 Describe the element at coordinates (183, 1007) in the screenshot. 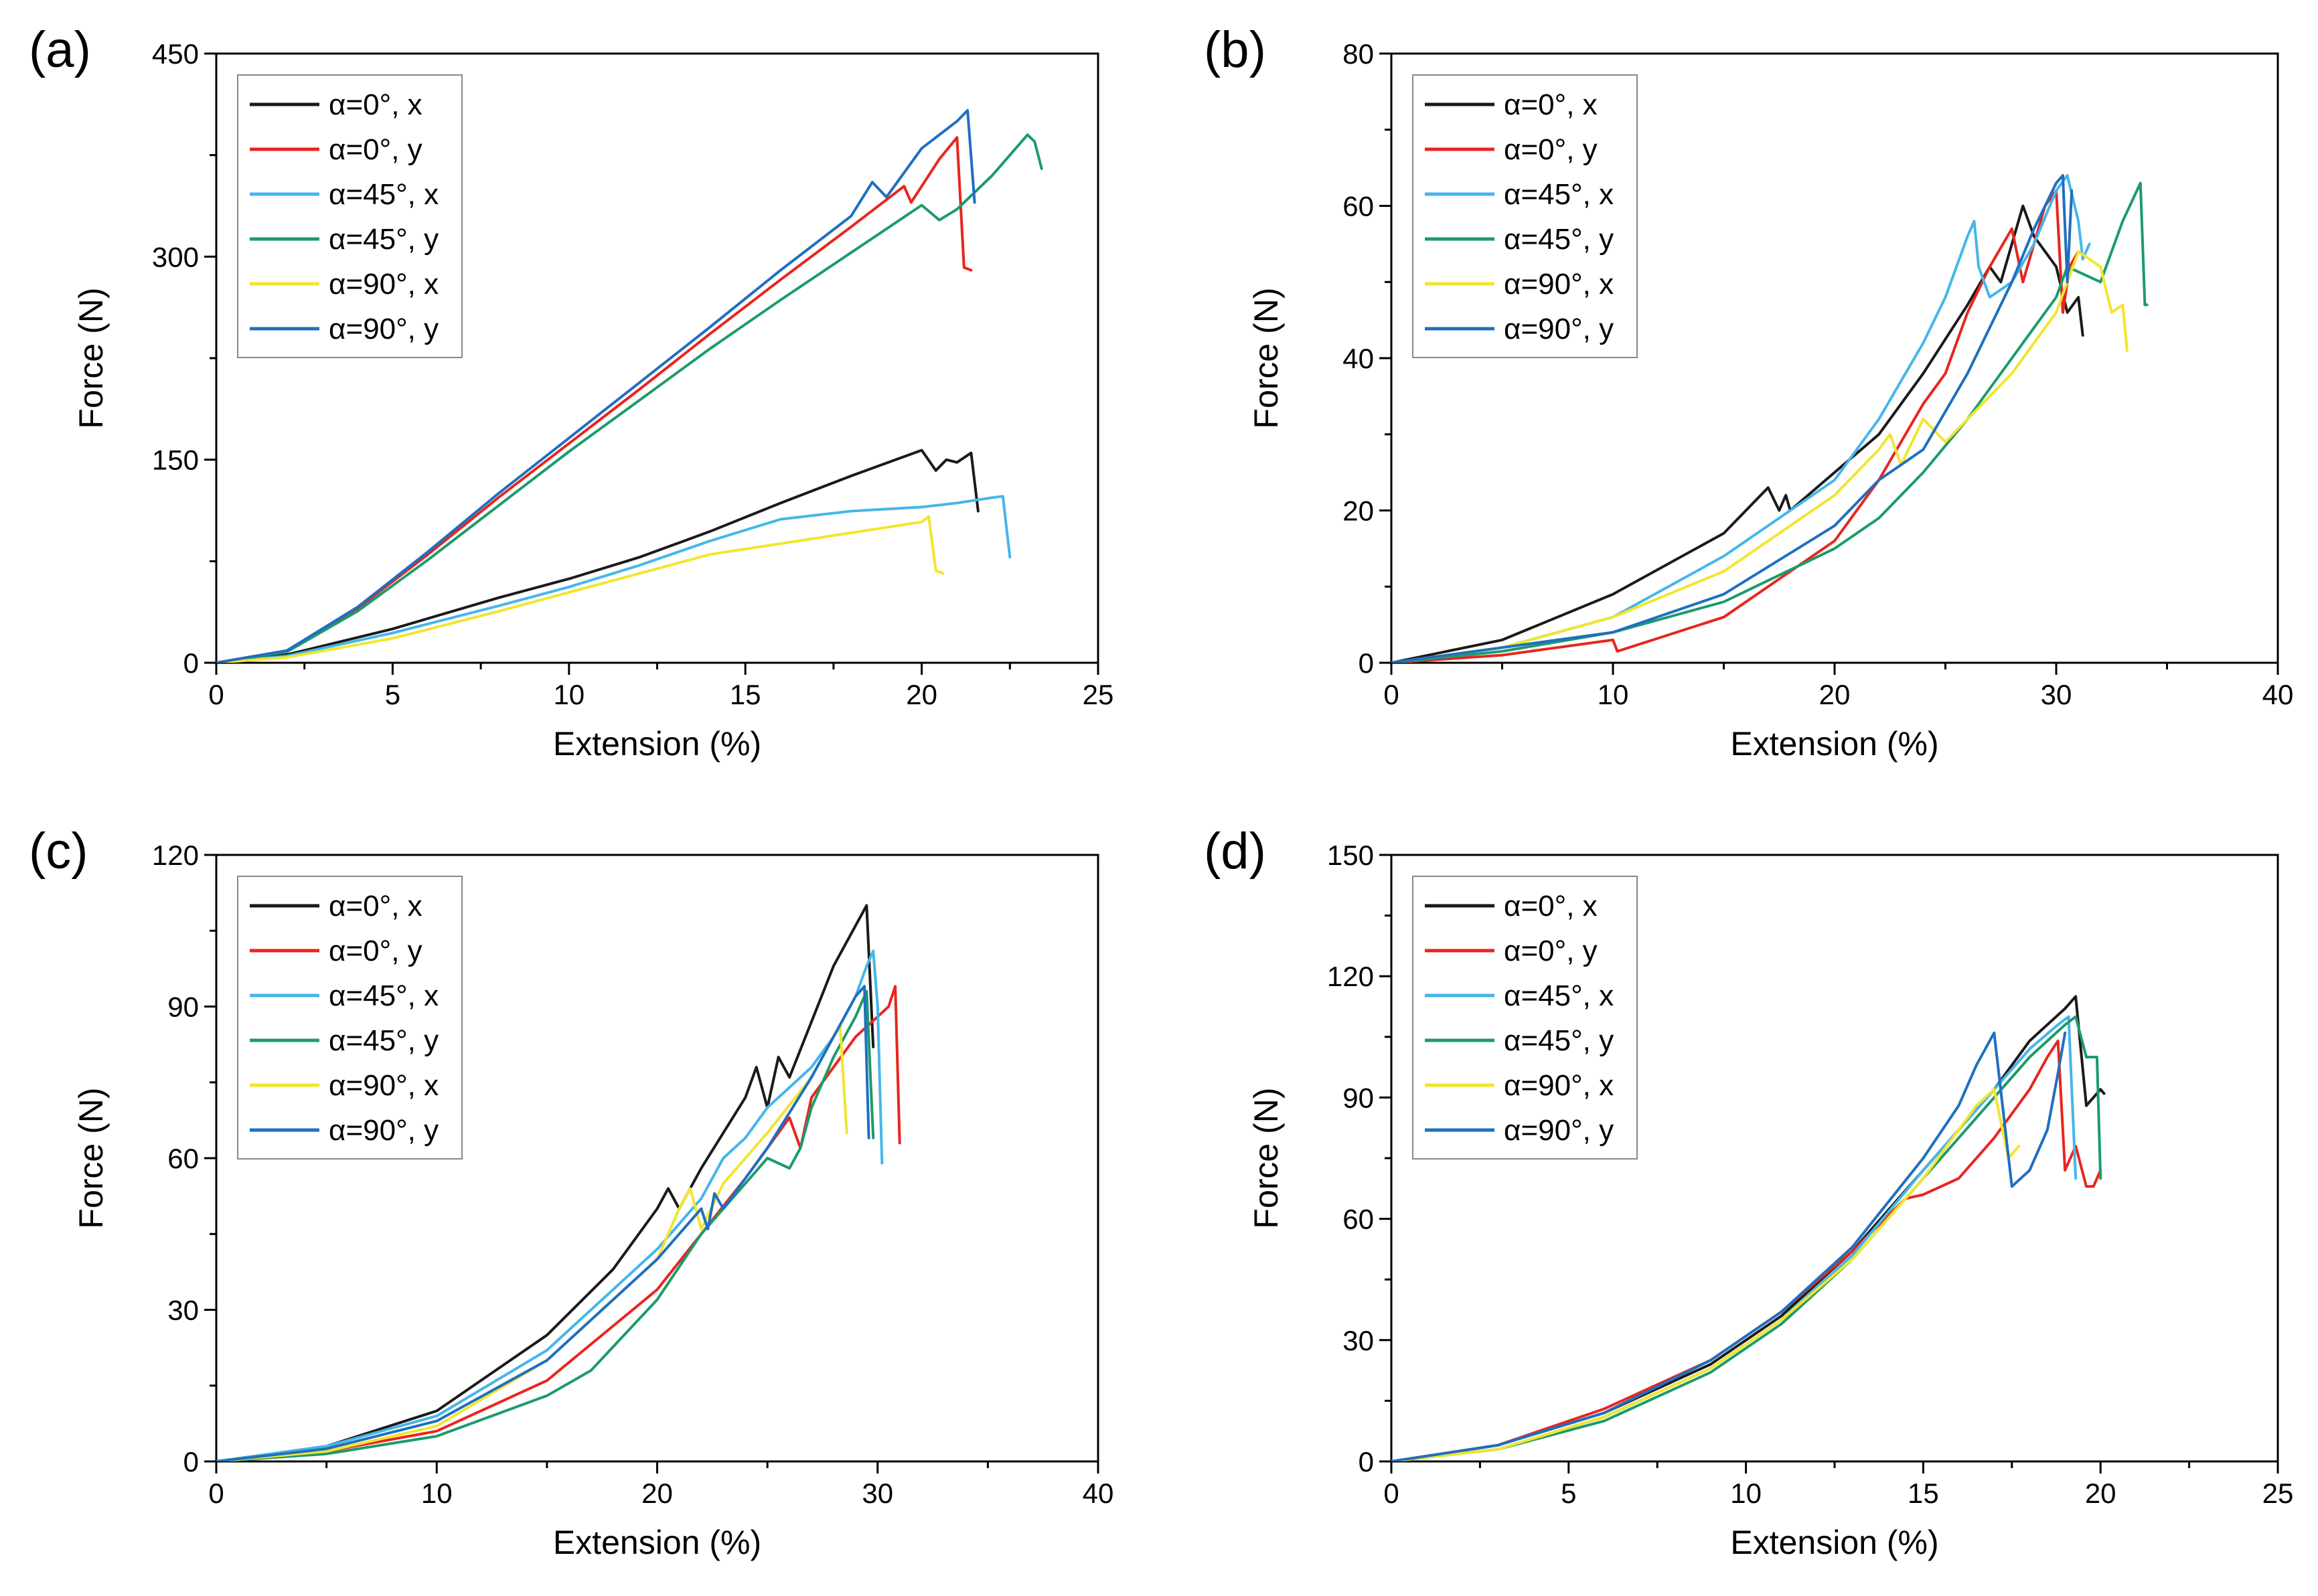

I see `y-tick-label: 90` at that location.